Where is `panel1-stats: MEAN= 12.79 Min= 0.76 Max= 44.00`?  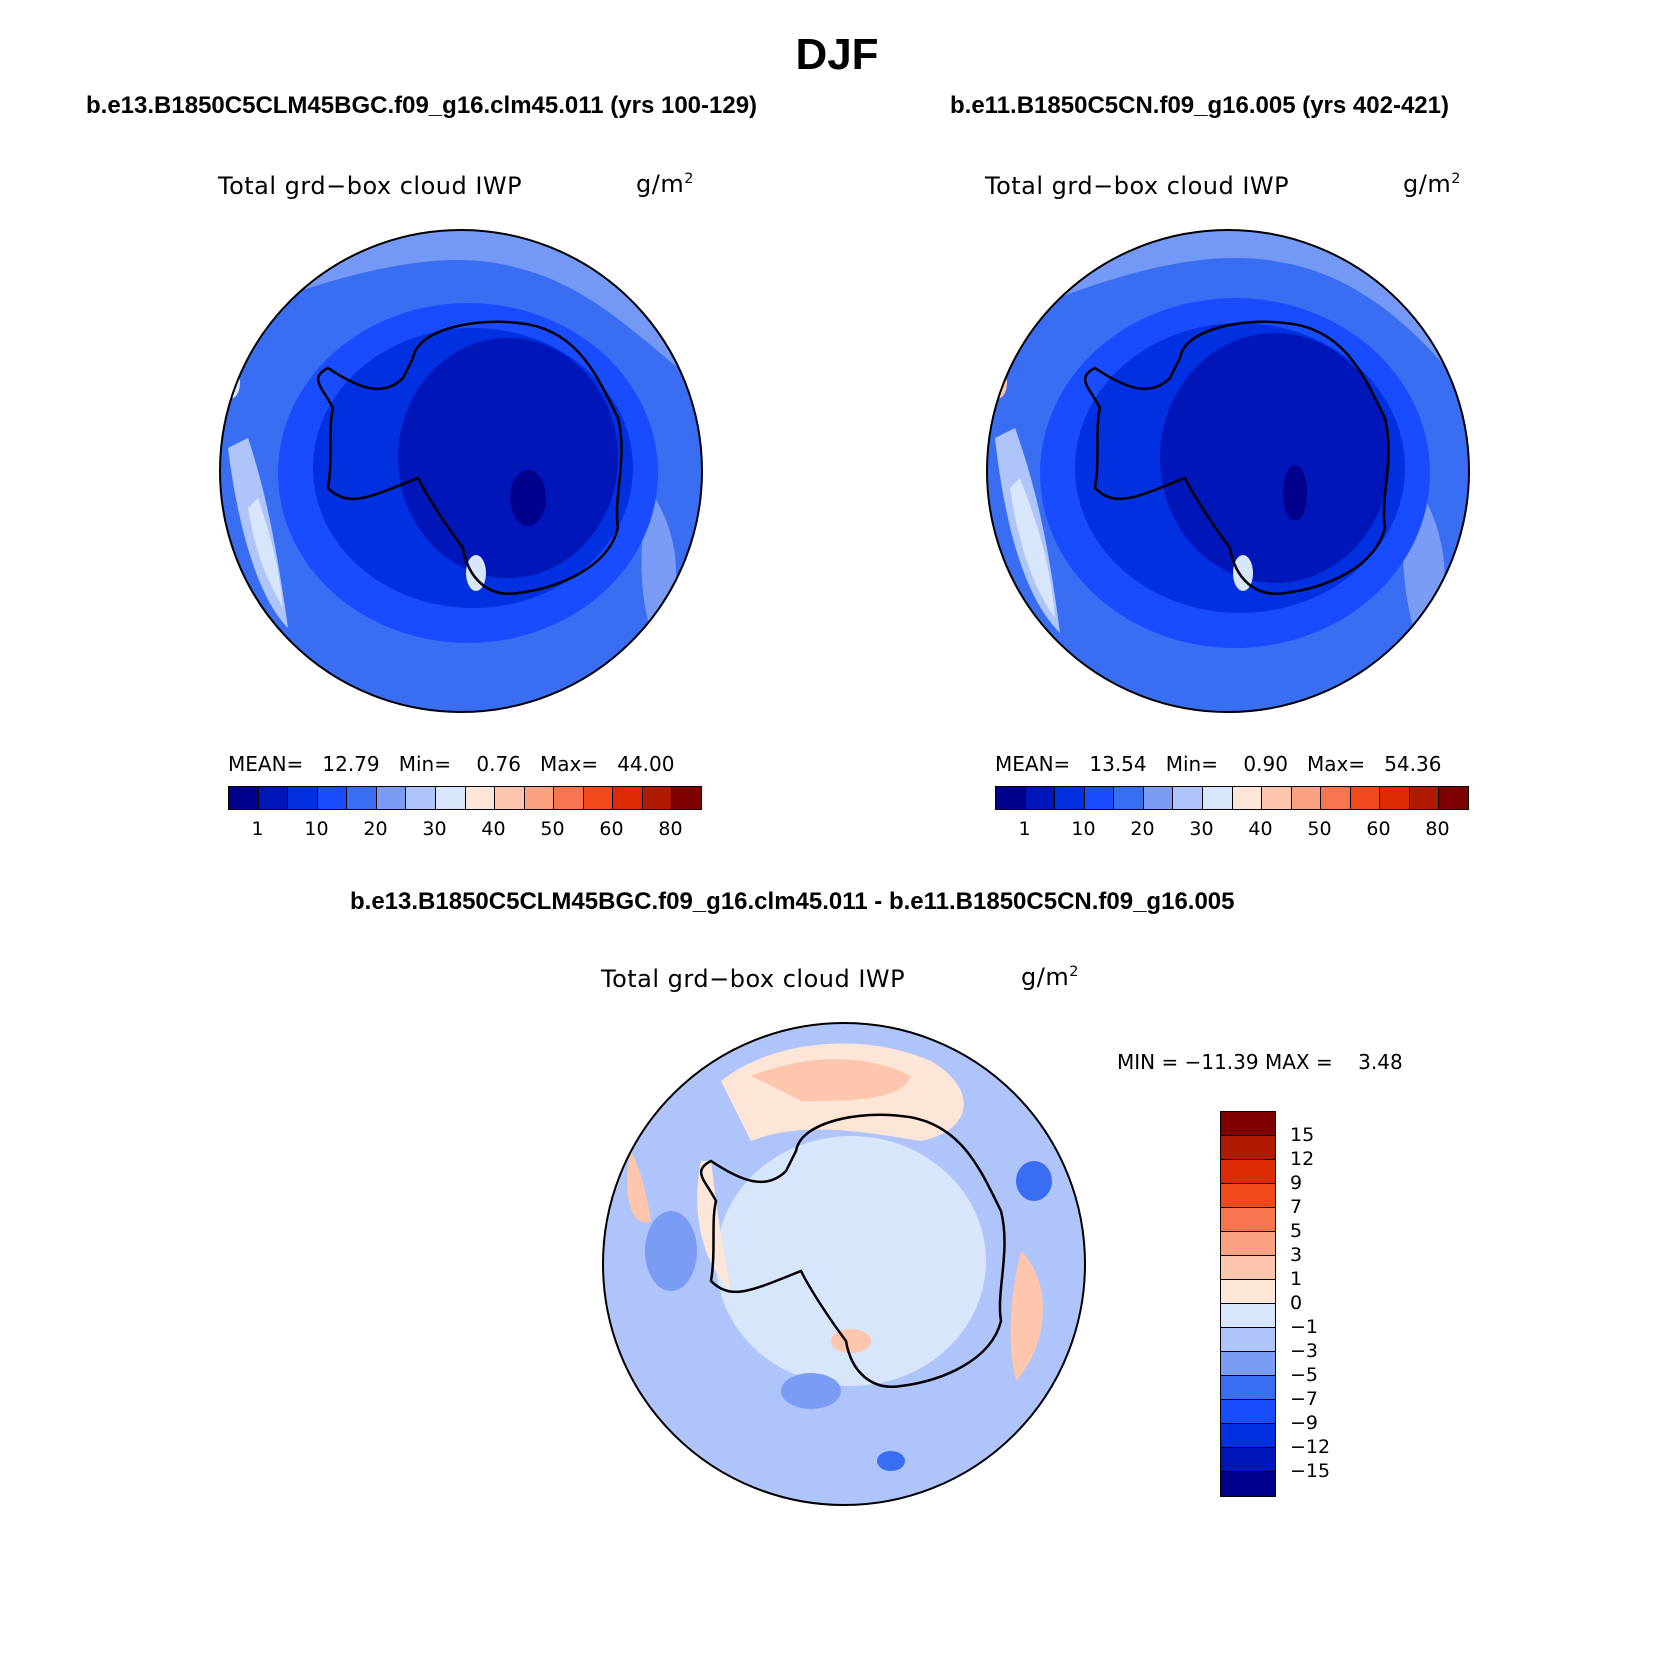
panel1-stats: MEAN= 12.79 Min= 0.76 Max= 44.00 is located at coordinates (451, 764).